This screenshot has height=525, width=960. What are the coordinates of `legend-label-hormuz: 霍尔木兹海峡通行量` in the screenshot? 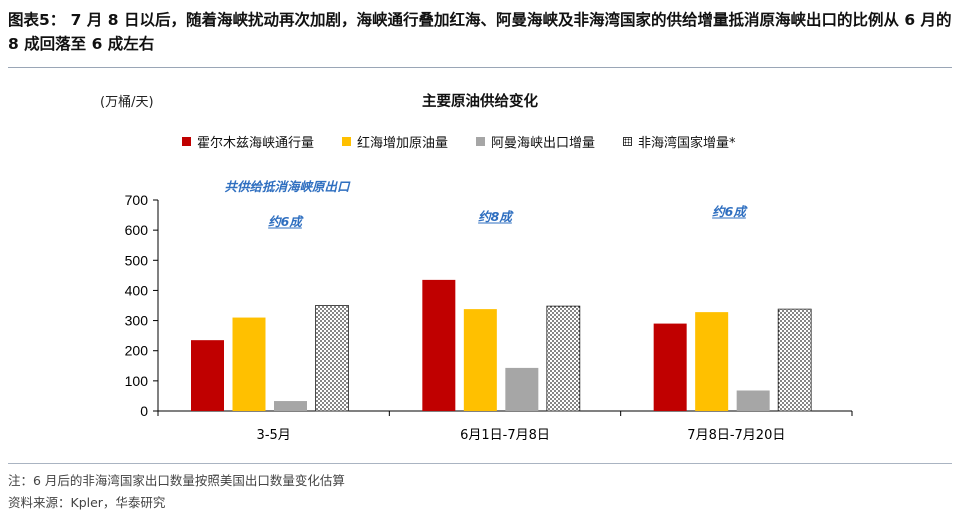 It's located at (256, 143).